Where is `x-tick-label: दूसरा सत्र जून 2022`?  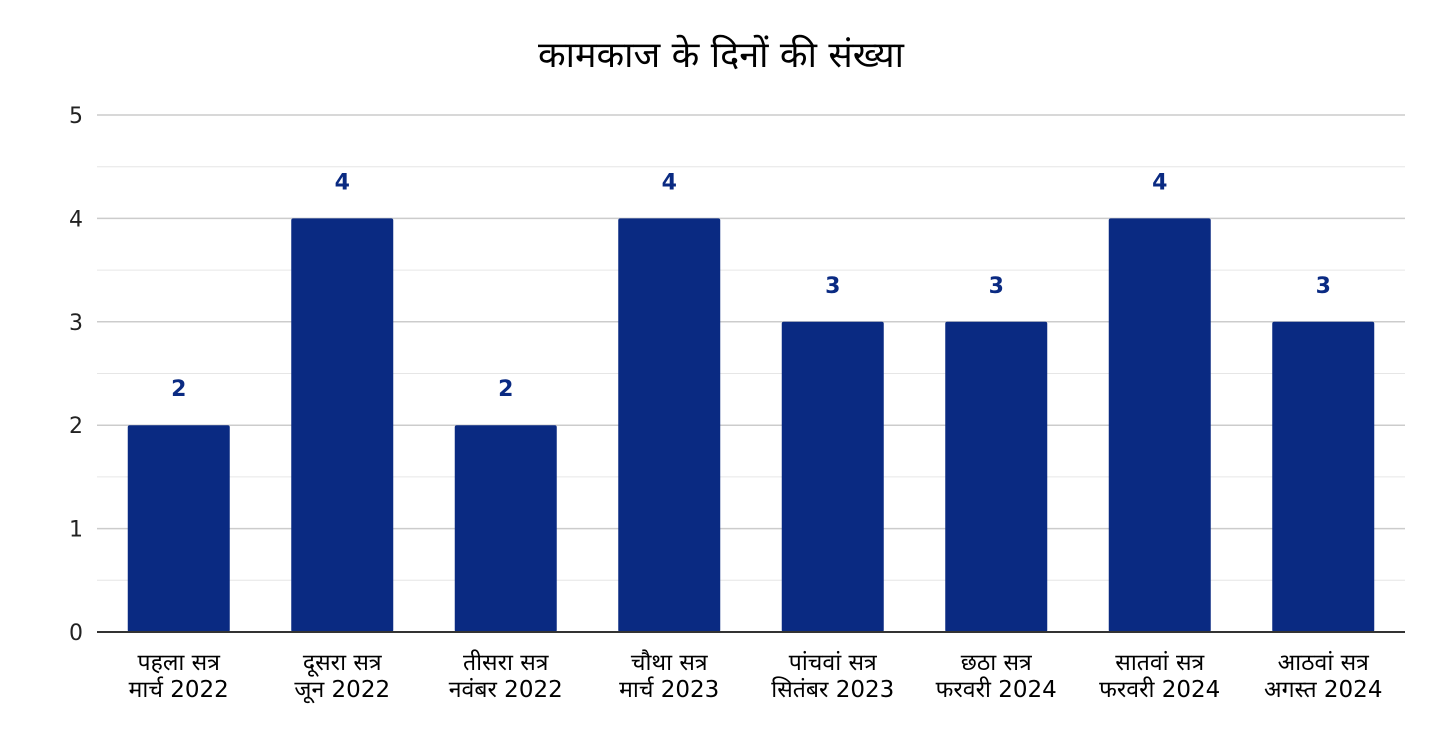
x-tick-label: दूसरा सत्र जून 2022 is located at coordinates (342, 677).